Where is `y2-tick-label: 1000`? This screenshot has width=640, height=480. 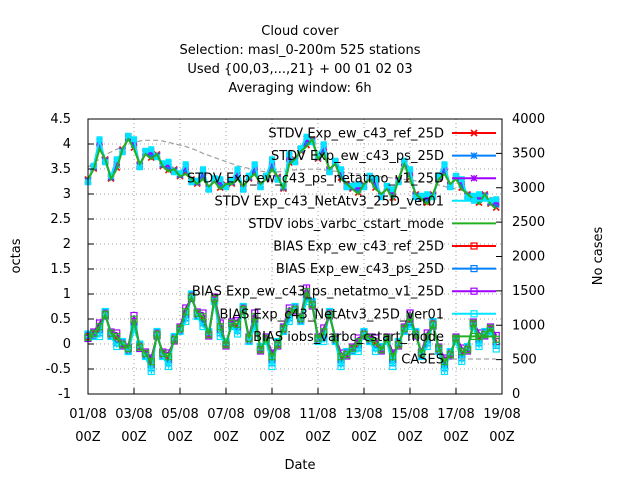
y2-tick-label: 1000 is located at coordinates (528, 325).